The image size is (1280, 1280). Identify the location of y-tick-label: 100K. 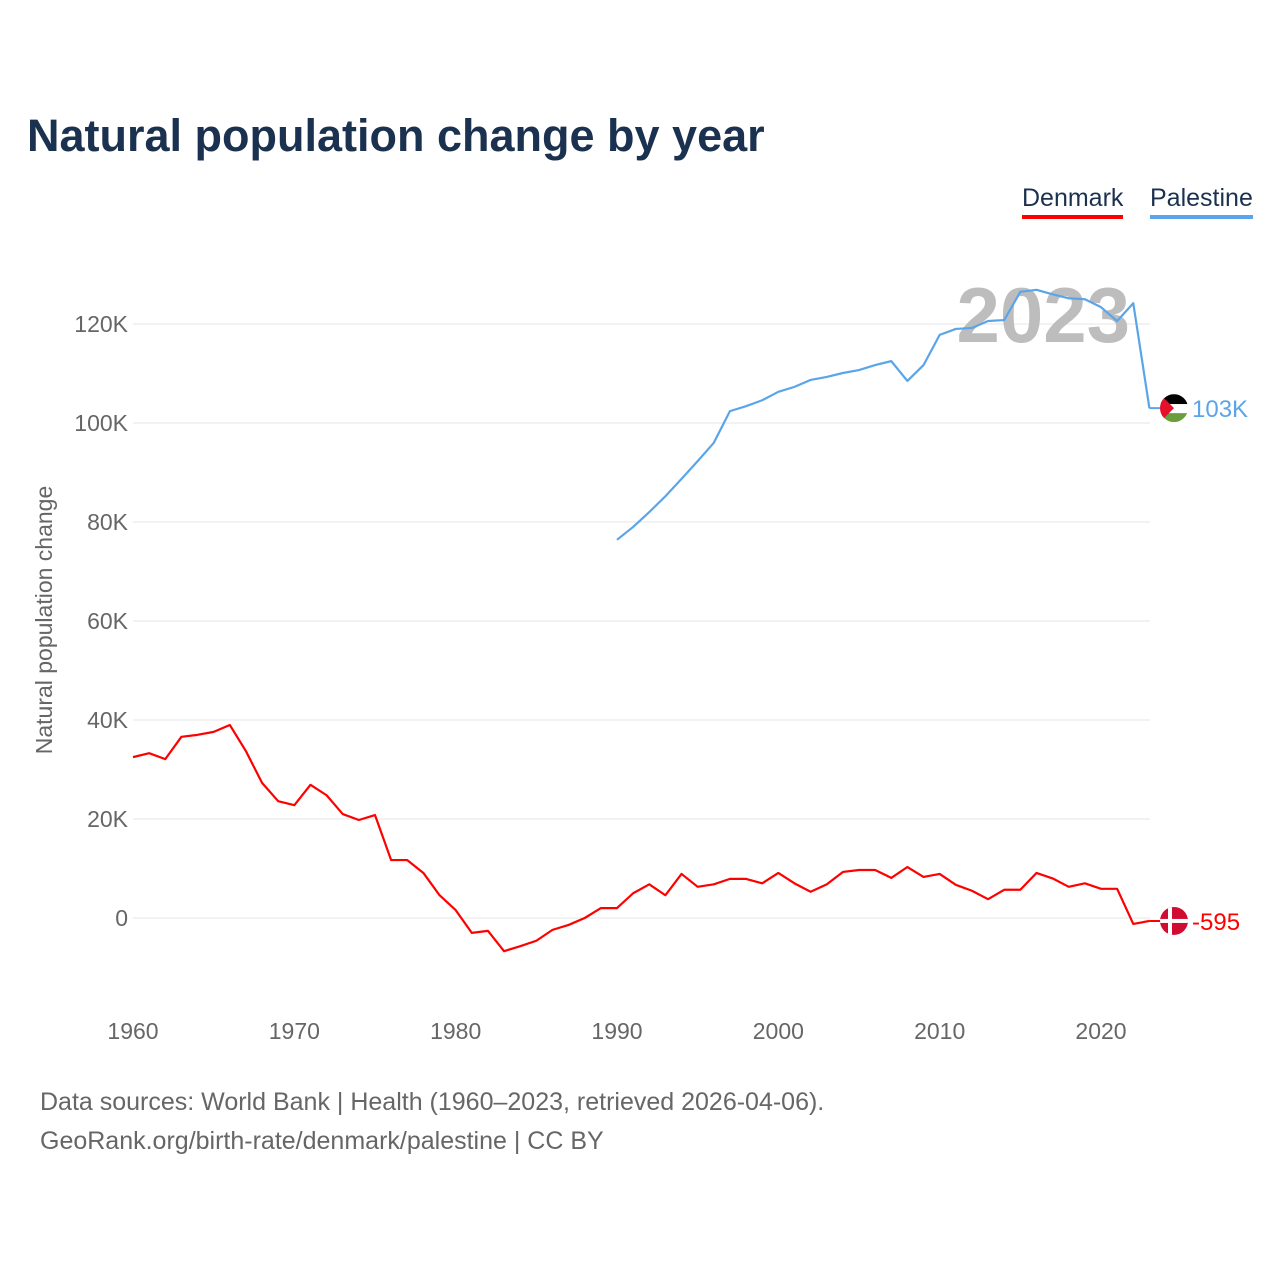
(101, 423).